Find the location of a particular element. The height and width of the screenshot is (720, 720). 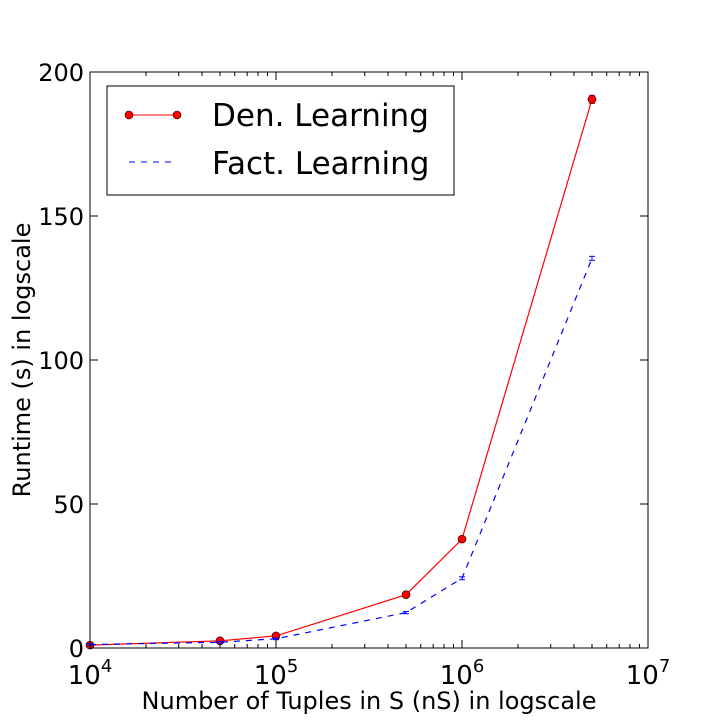

legend-marker-den-learning is located at coordinates (129, 115).